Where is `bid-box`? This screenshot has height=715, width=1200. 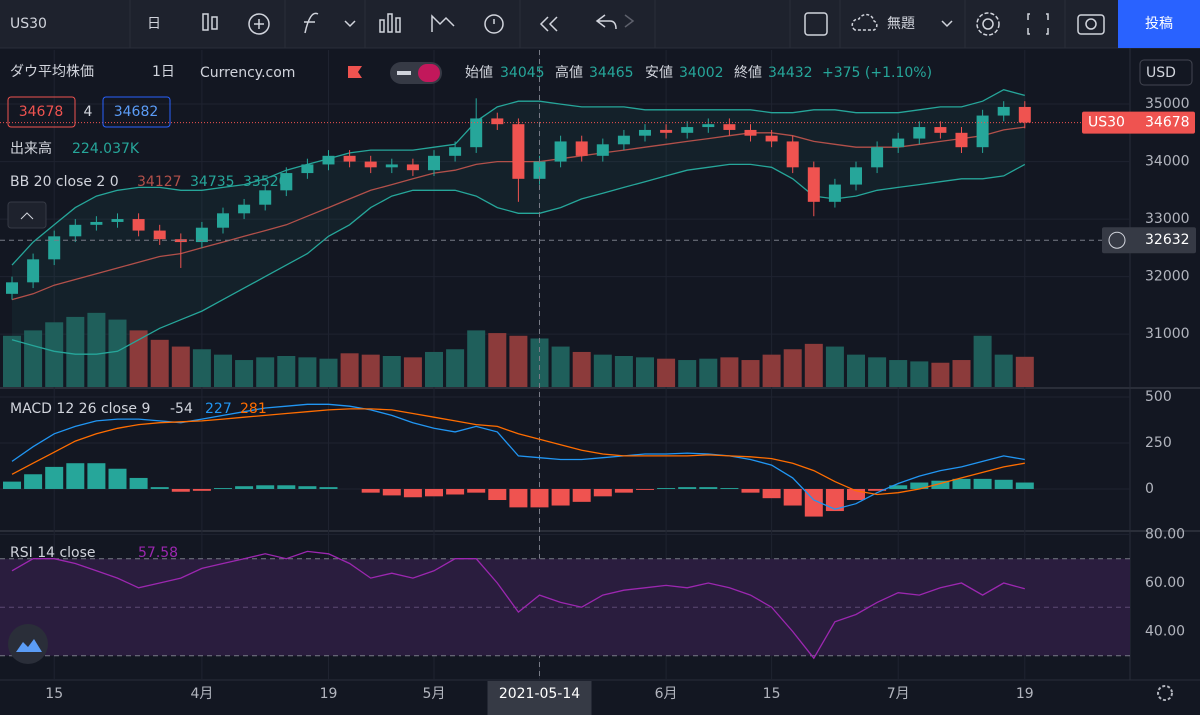 bid-box is located at coordinates (41, 112).